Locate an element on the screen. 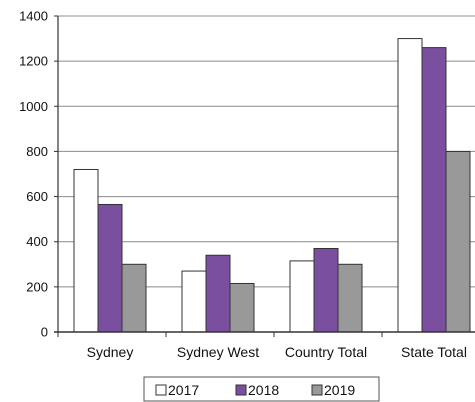 The height and width of the screenshot is (402, 475). bar-2018-sydney-west is located at coordinates (218, 293).